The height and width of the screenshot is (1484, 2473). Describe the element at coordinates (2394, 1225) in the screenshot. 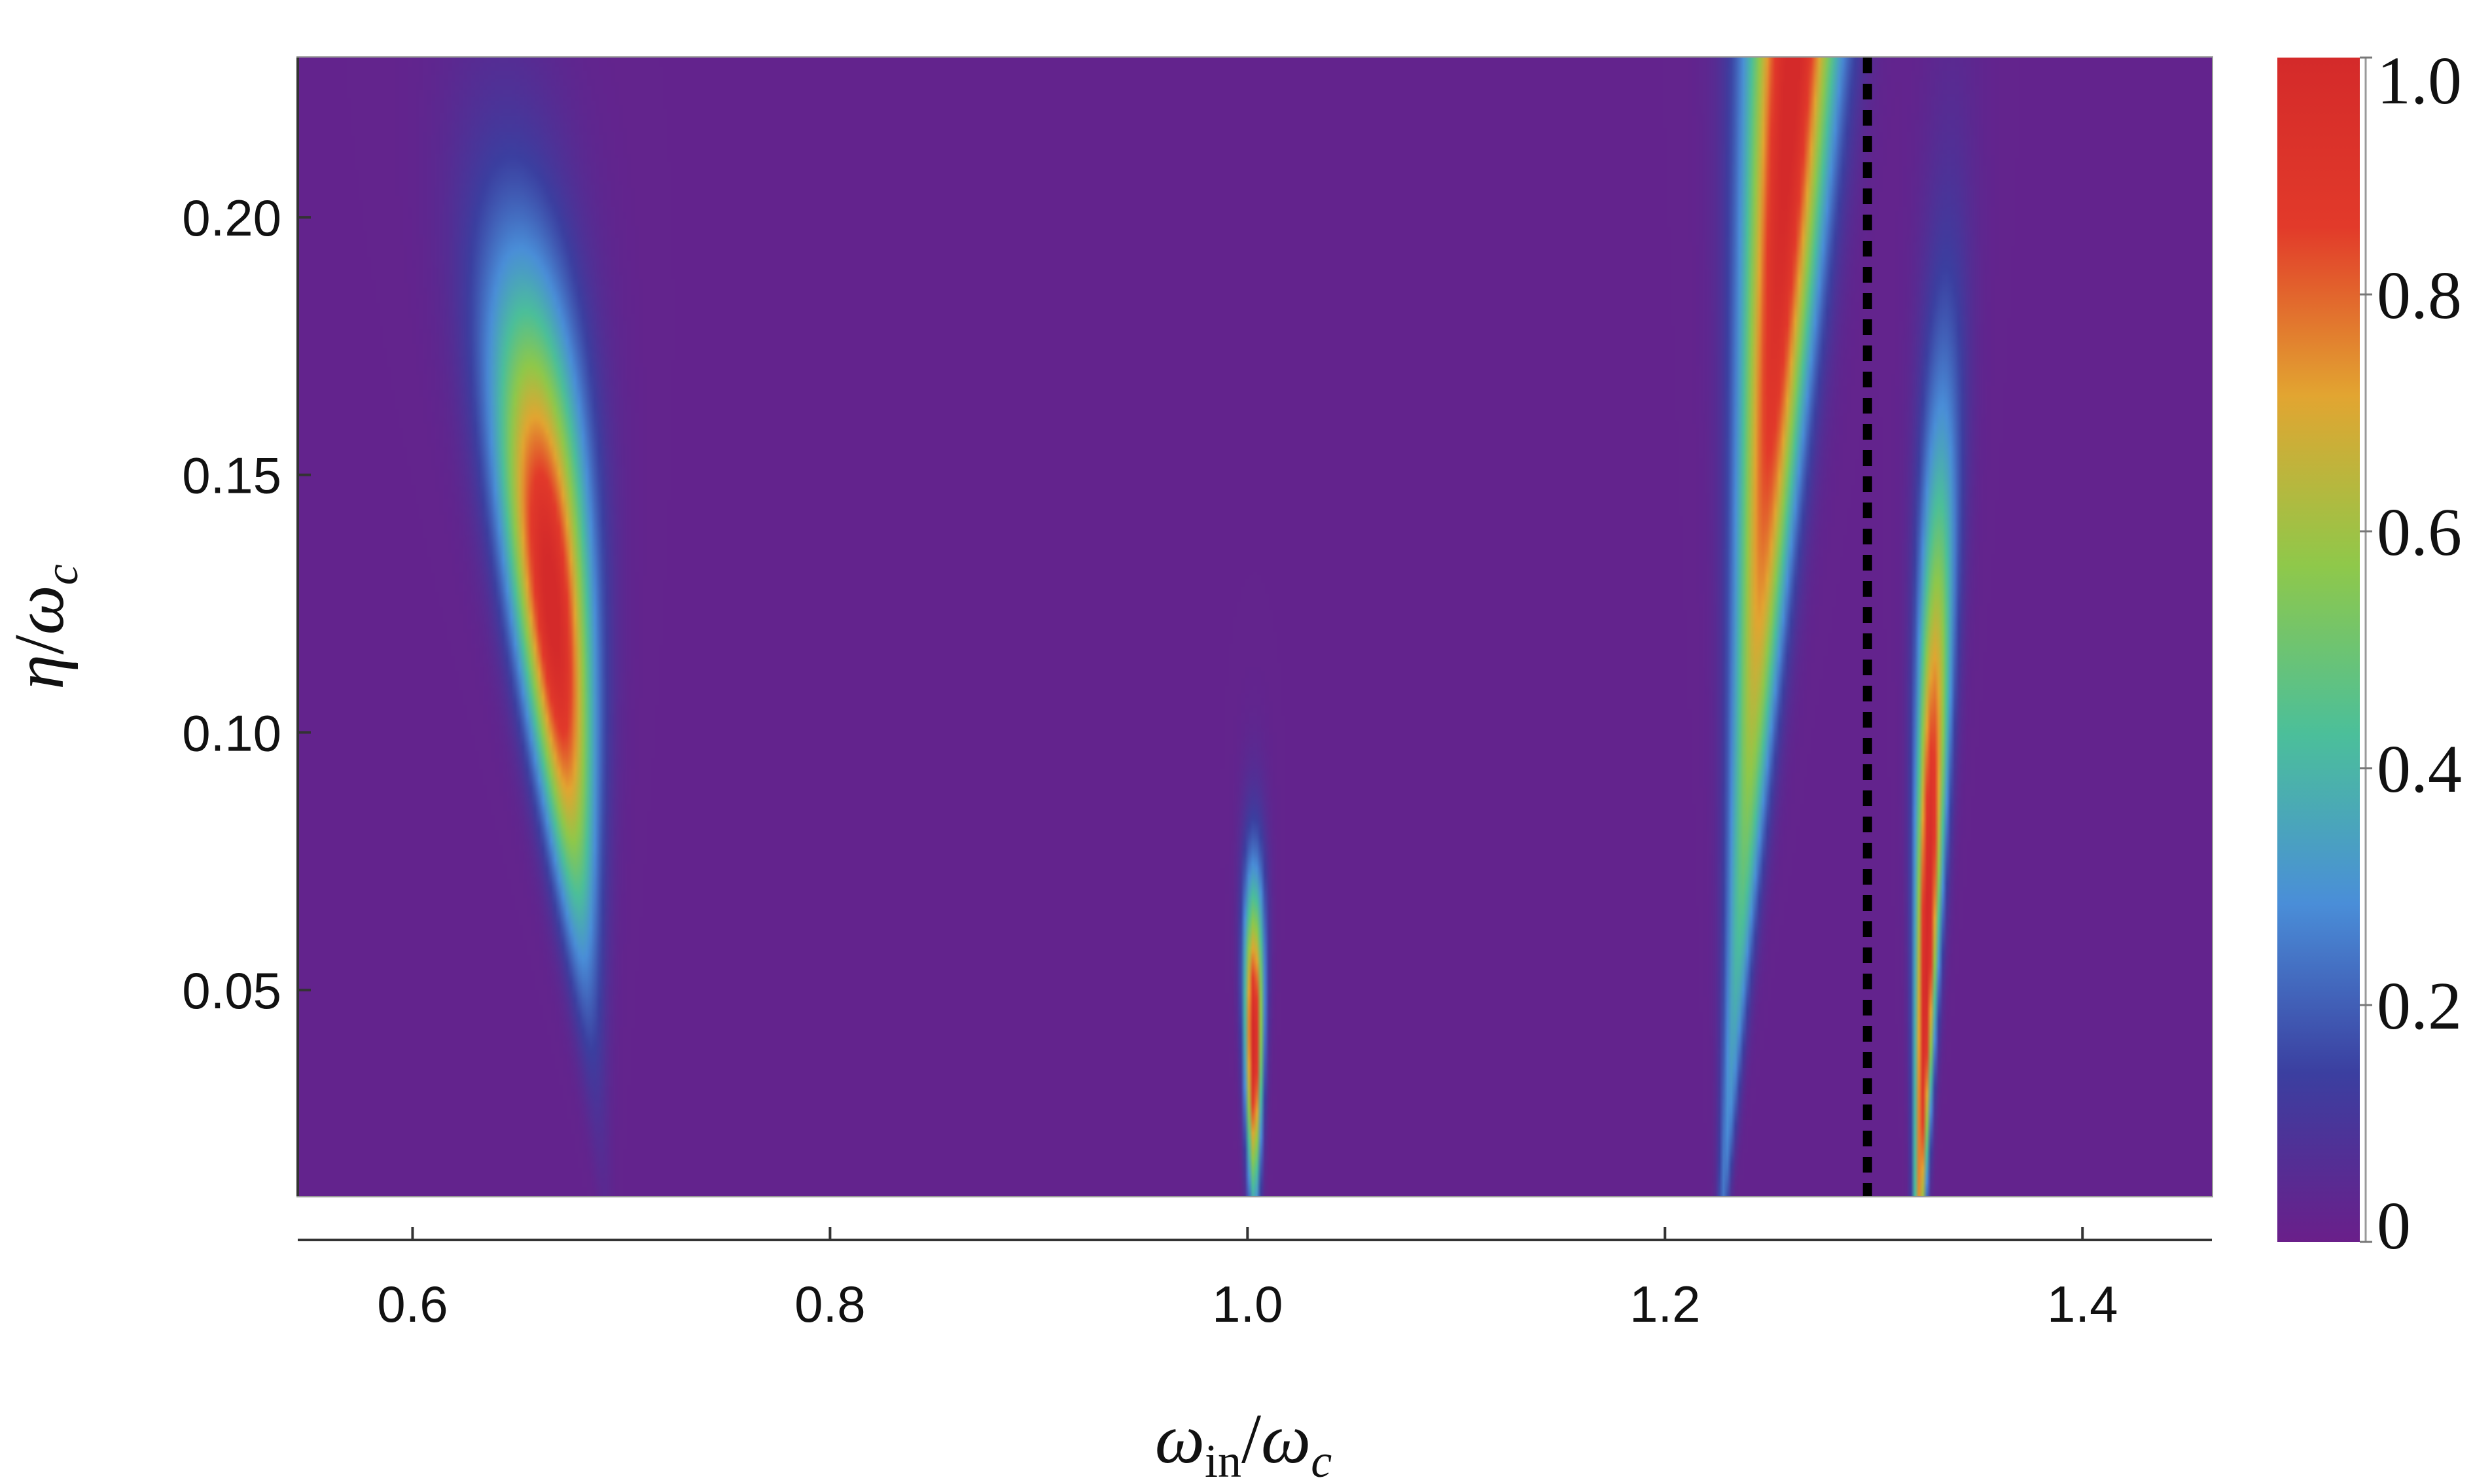

I see `colorbar-tick-label: 0` at that location.